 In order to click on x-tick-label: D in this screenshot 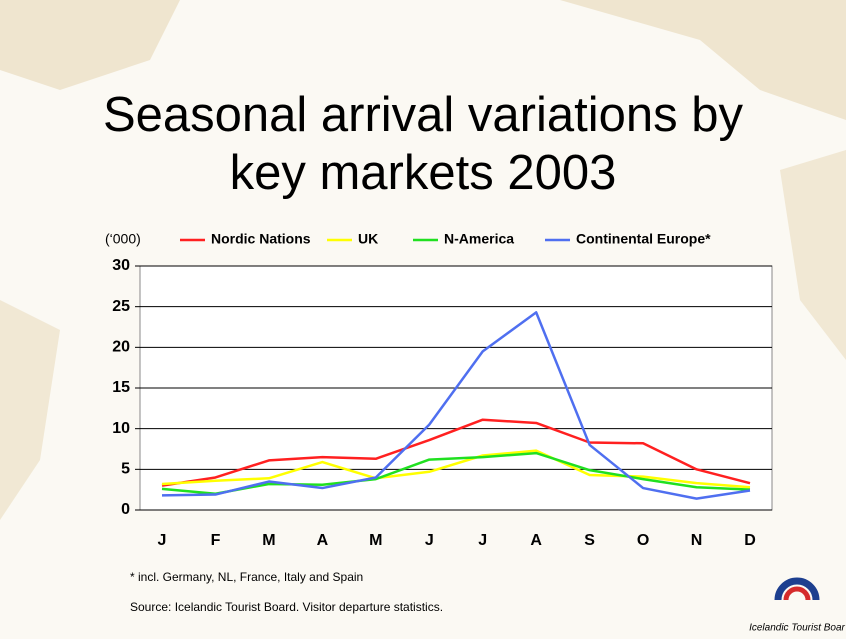, I will do `click(750, 540)`.